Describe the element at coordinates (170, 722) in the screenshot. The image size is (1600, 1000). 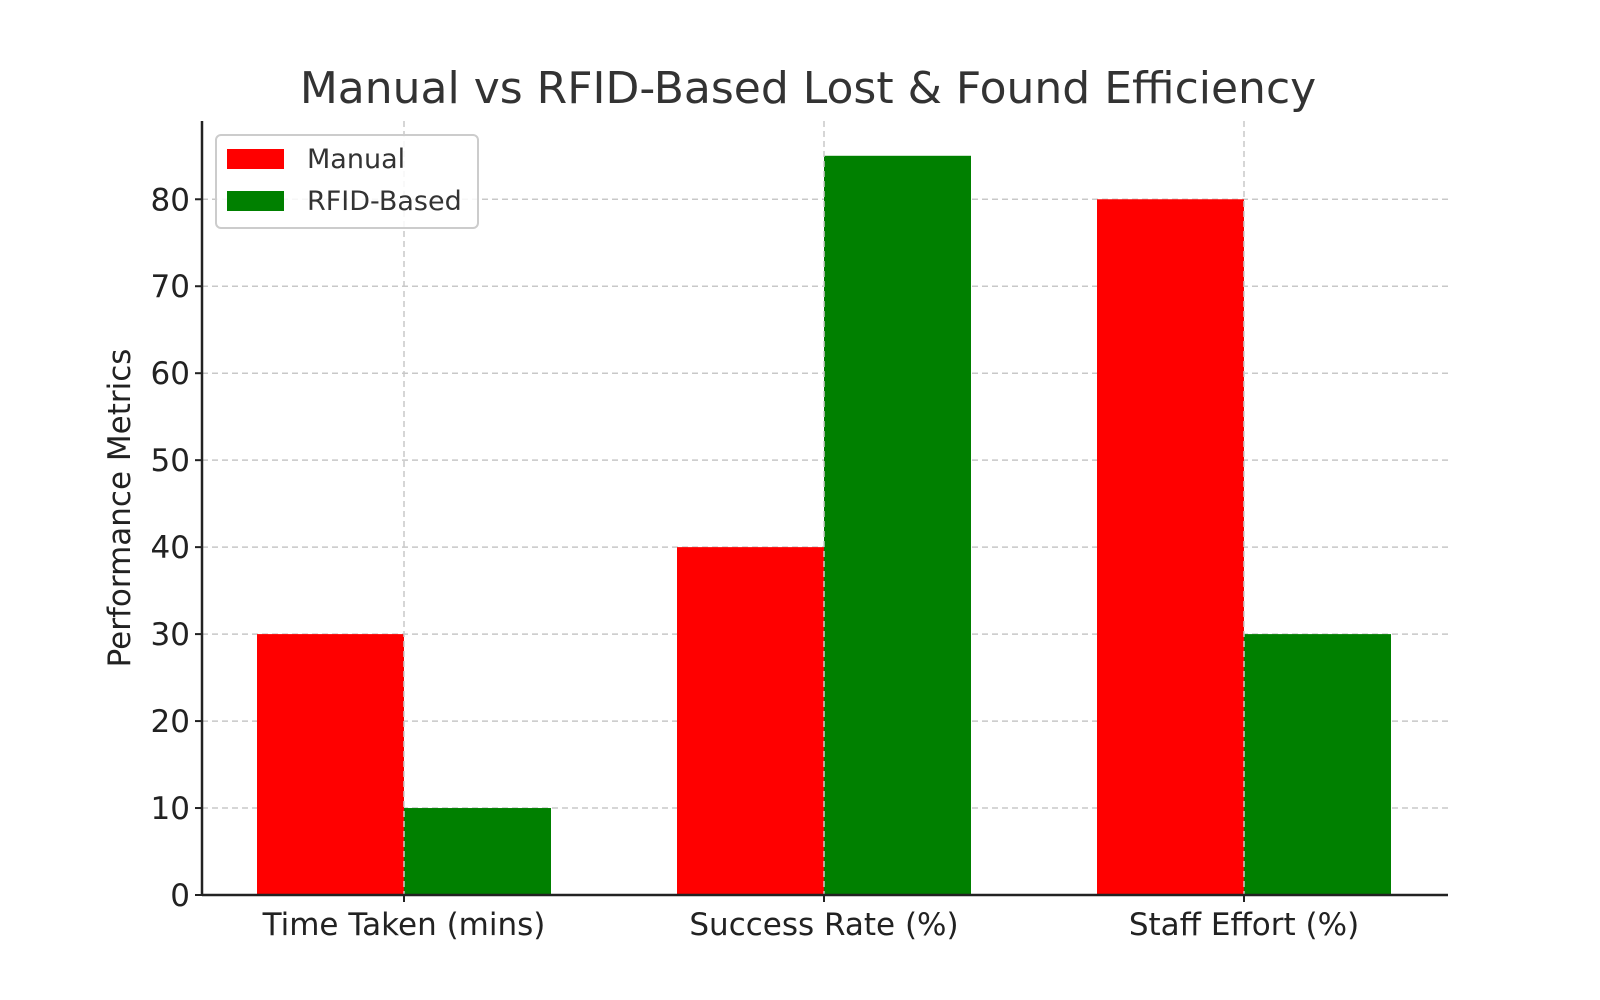
I see `y-tick-label: 20` at that location.